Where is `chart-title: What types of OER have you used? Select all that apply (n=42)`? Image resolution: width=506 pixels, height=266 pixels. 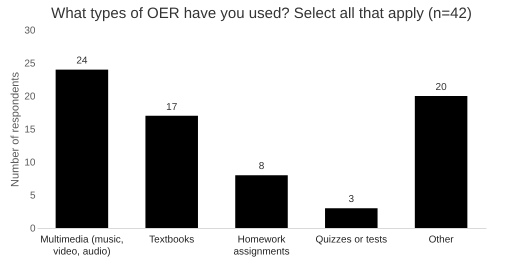
chart-title: What types of OER have you used? Select all that apply (n=42) is located at coordinates (261, 13).